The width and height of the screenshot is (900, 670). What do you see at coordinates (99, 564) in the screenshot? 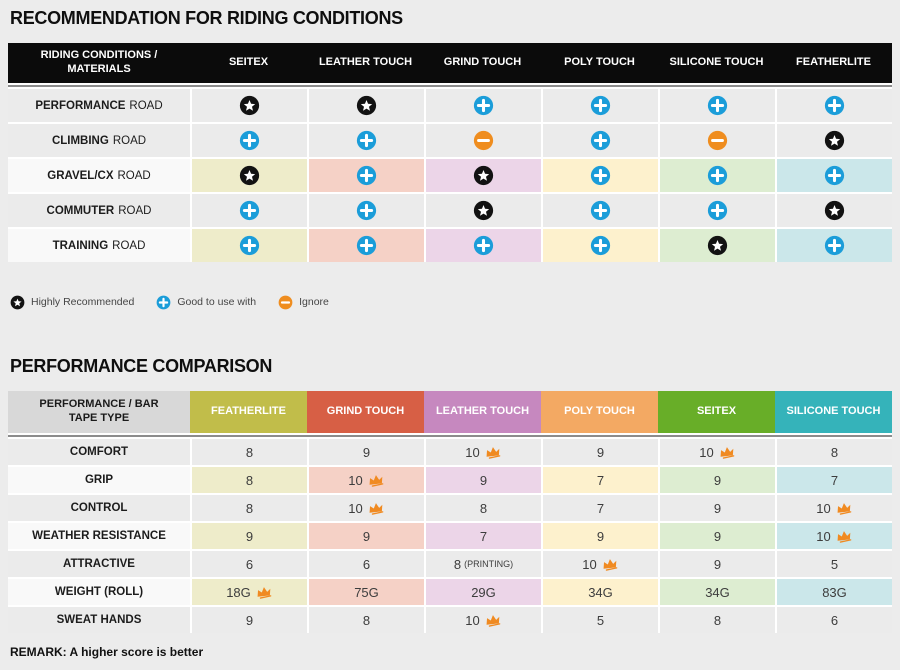
I see `row-label: ATTRACTIVE` at bounding box center [99, 564].